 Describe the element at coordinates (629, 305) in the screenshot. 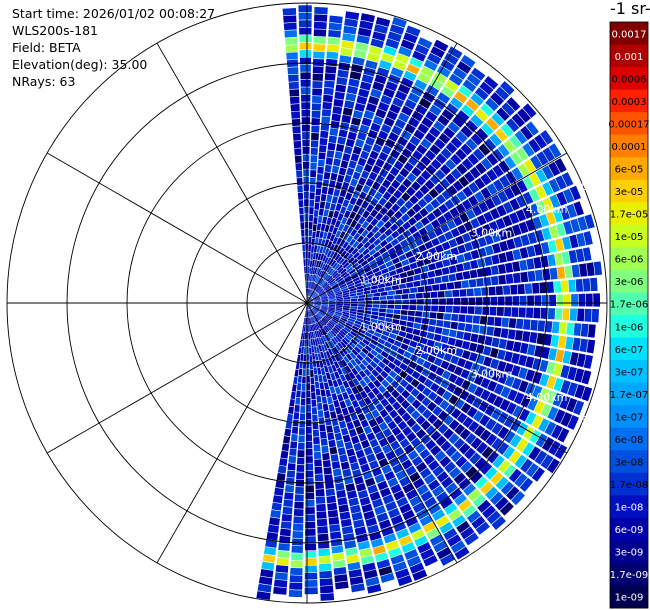

I see `colorbar-label: 1.7e-06` at that location.